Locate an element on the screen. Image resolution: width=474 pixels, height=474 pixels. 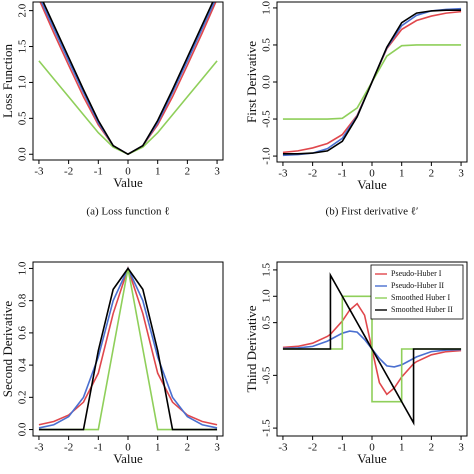
y-tick-label: 0.6 is located at coordinates (23, 333).